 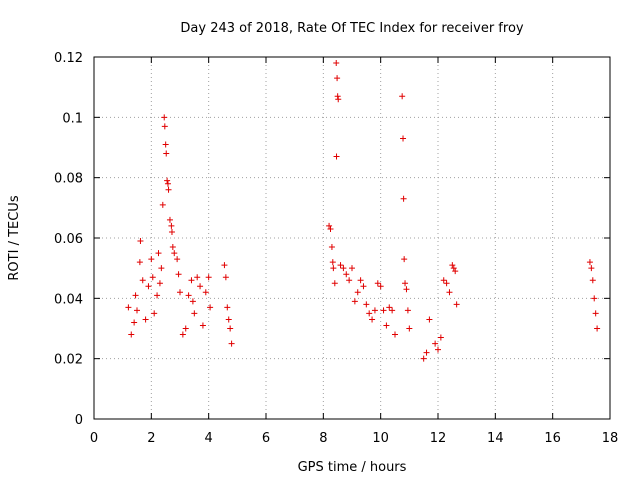 What do you see at coordinates (209, 438) in the screenshot?
I see `x-tick-label: 4` at bounding box center [209, 438].